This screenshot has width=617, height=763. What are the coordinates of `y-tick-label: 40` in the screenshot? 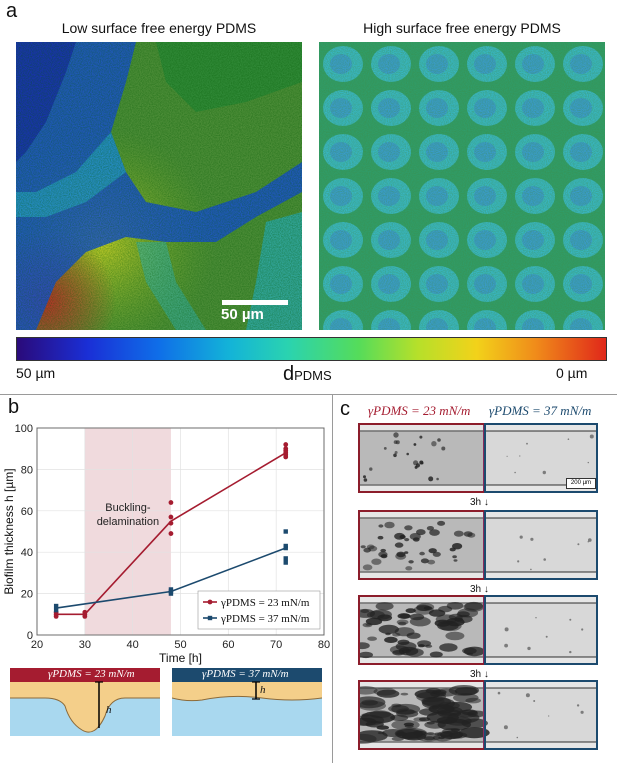 It's located at (27, 553).